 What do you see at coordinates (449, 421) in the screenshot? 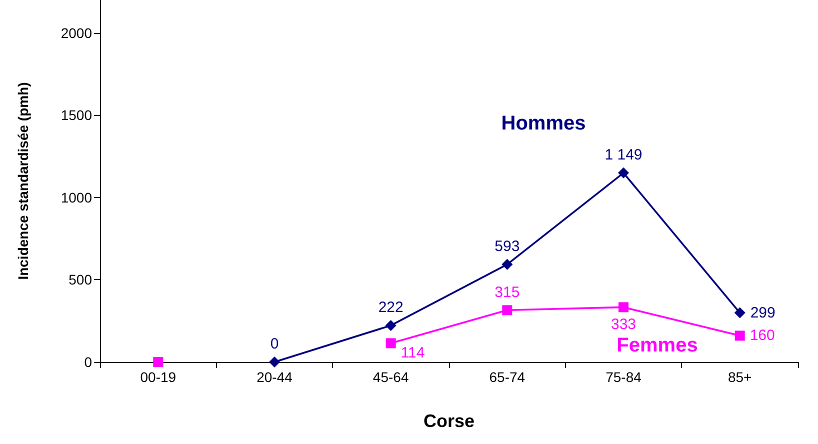
I see `x-axis-title: Corse` at bounding box center [449, 421].